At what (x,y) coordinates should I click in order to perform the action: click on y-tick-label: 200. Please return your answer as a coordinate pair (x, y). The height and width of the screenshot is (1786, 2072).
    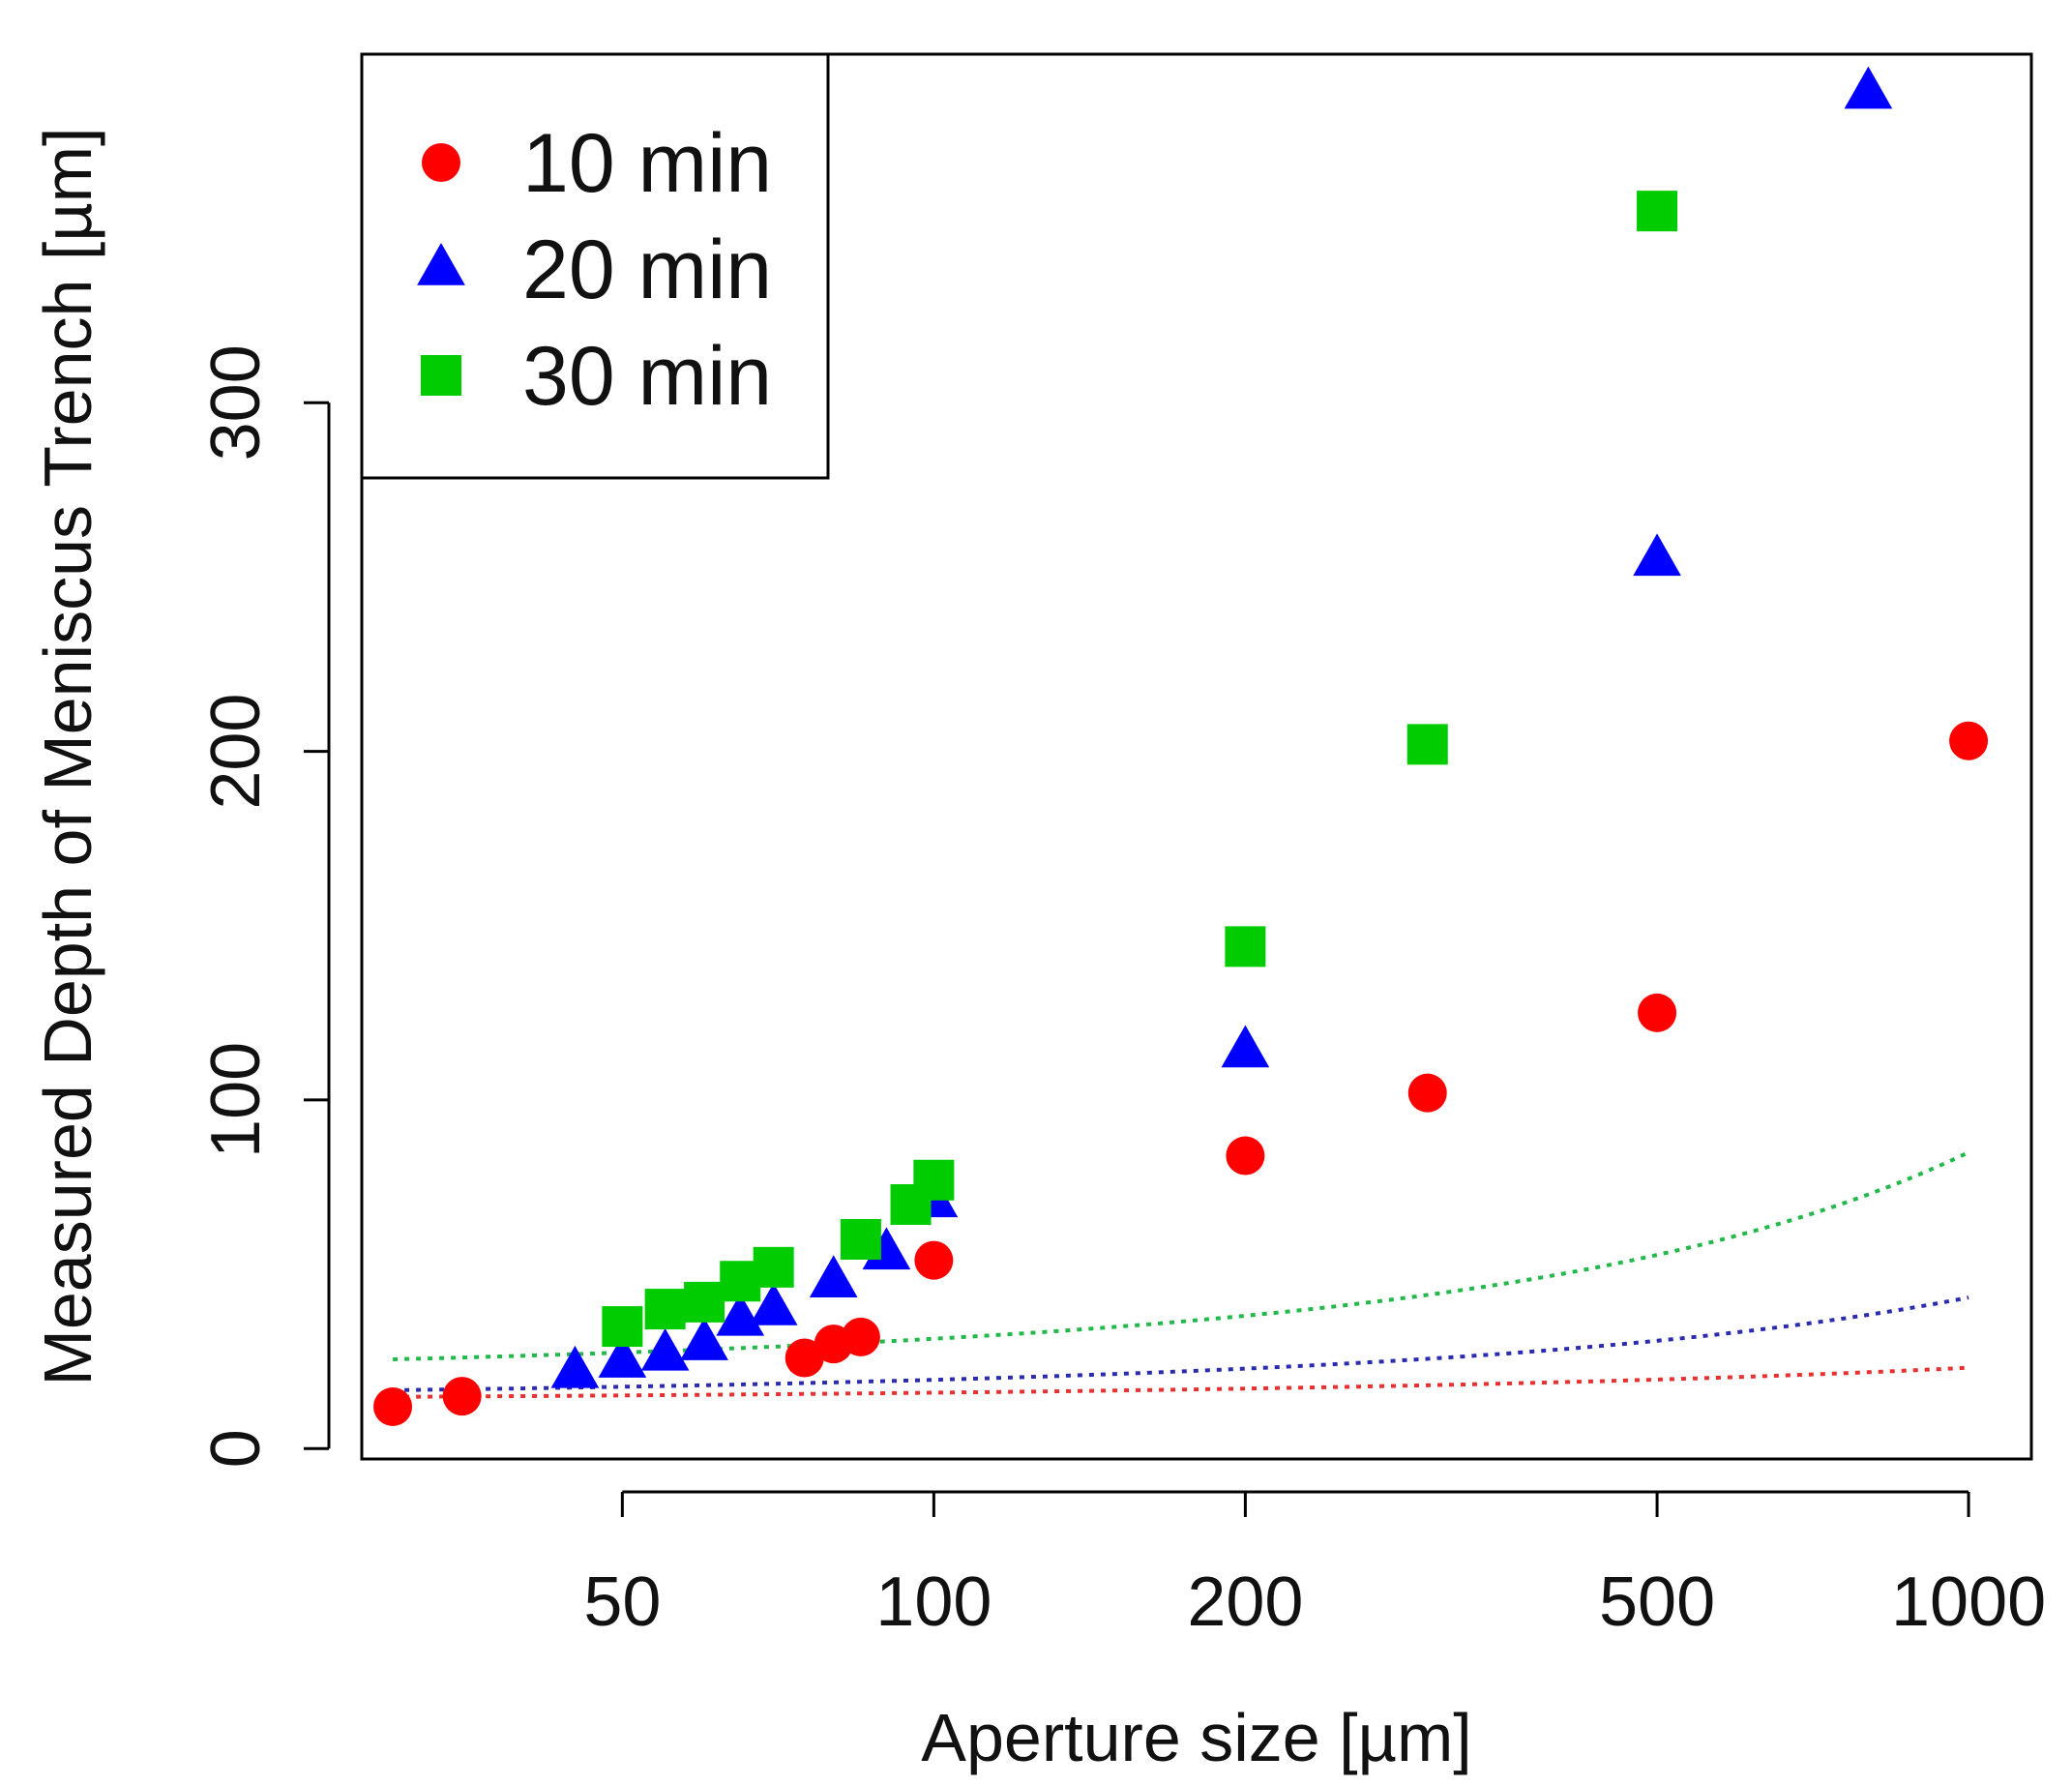
    Looking at the image, I should click on (236, 752).